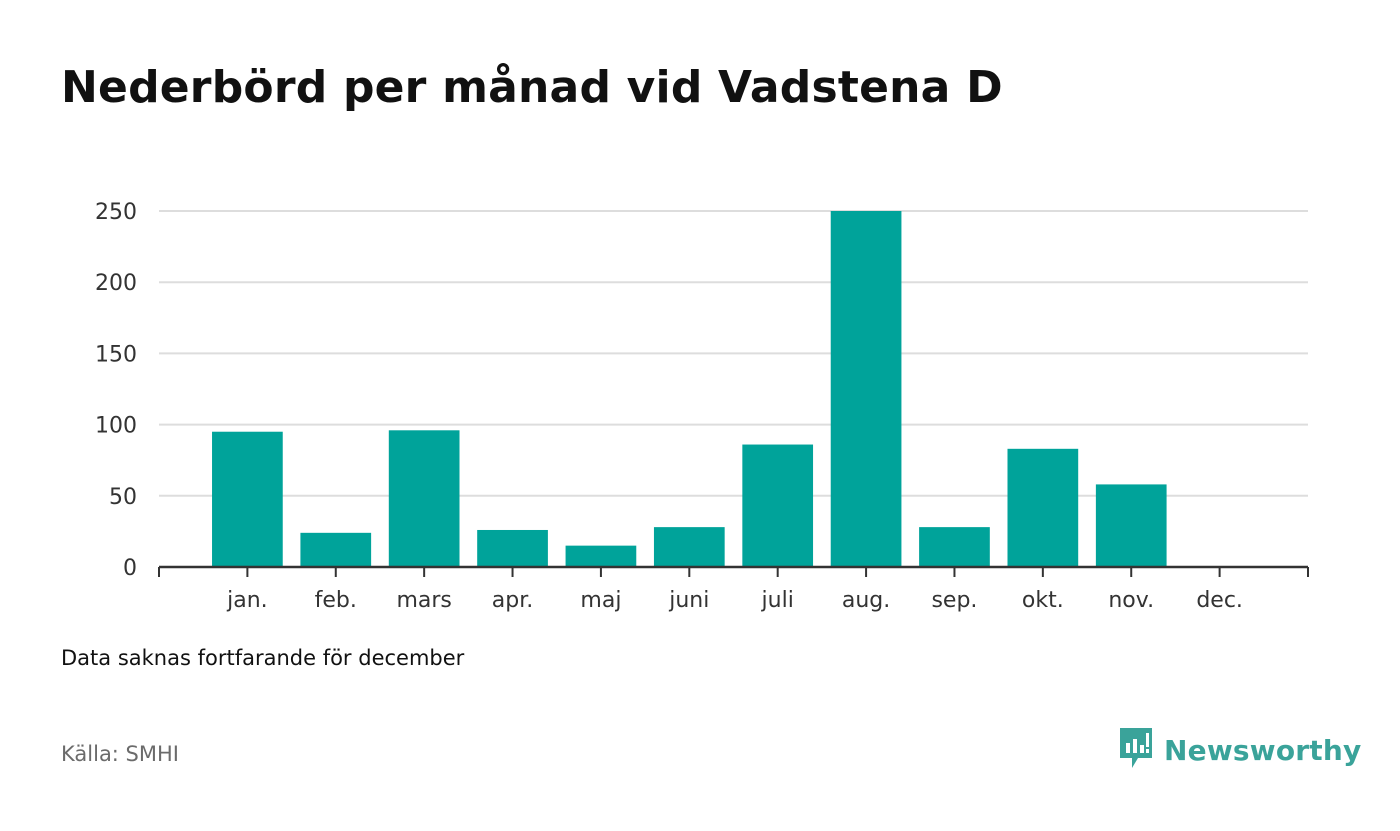  I want to click on x-tick-label: dec., so click(1219, 600).